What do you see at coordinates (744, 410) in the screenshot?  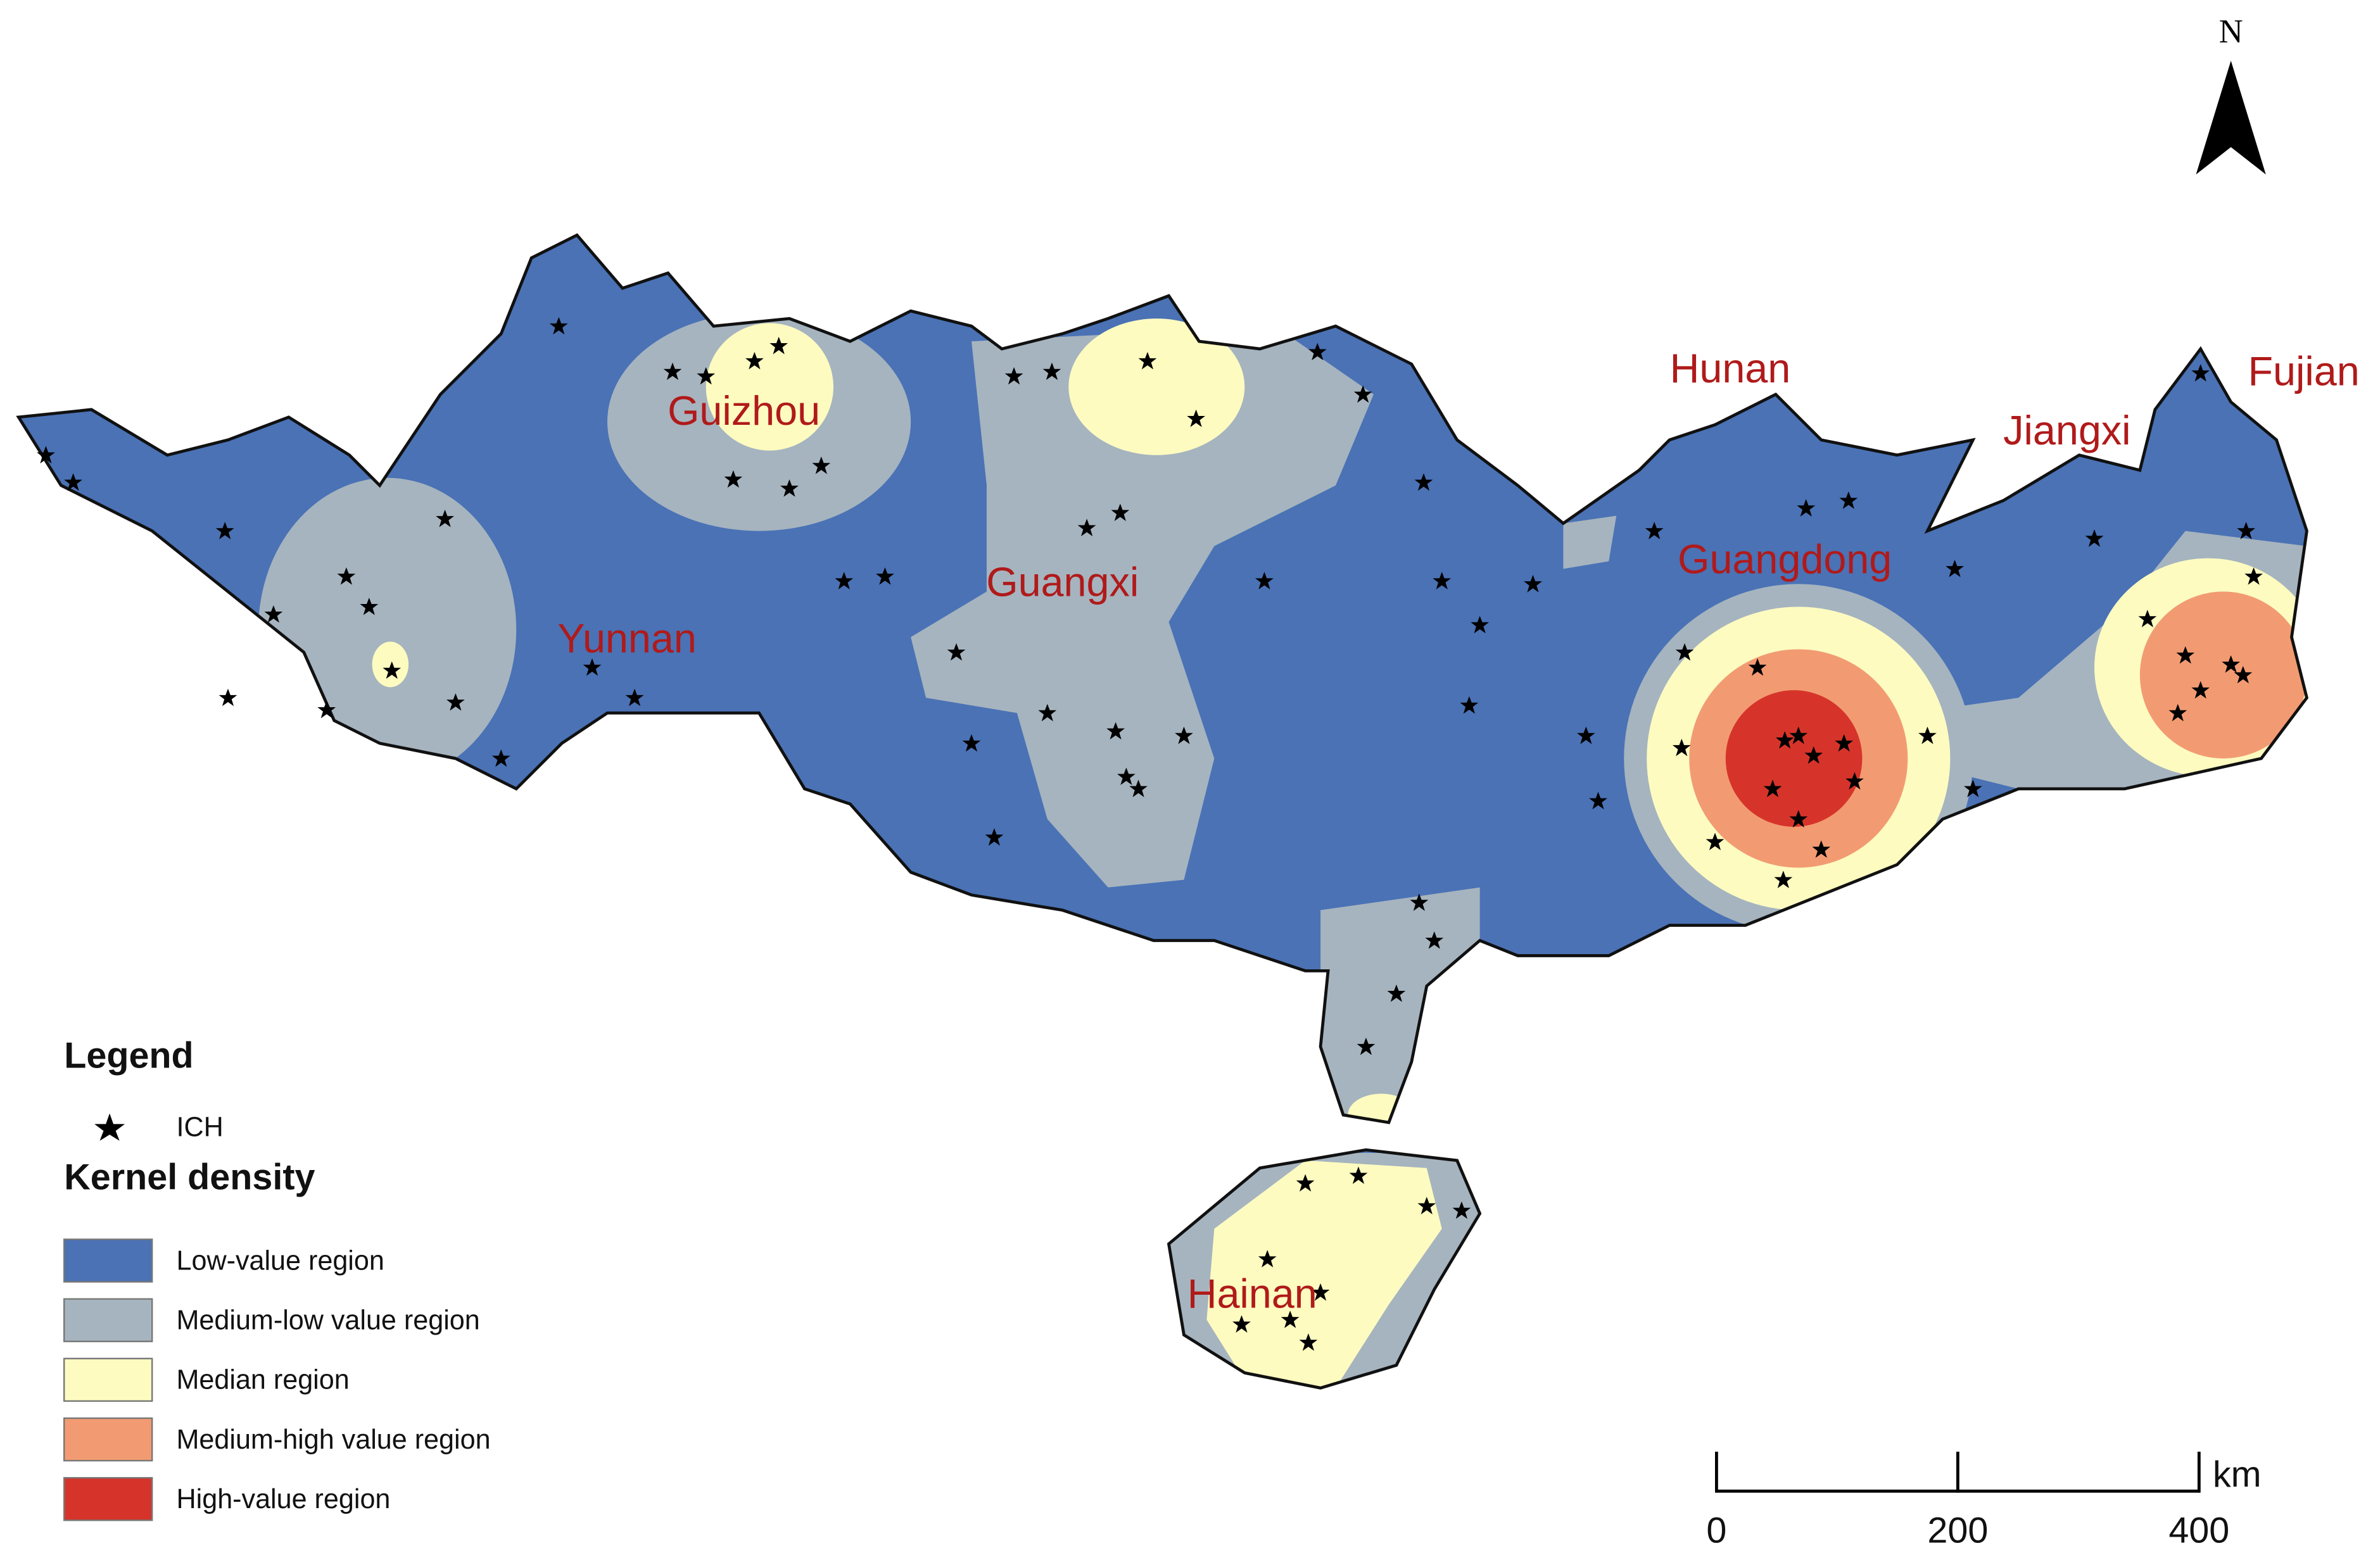 I see `region-label: Guizhou` at bounding box center [744, 410].